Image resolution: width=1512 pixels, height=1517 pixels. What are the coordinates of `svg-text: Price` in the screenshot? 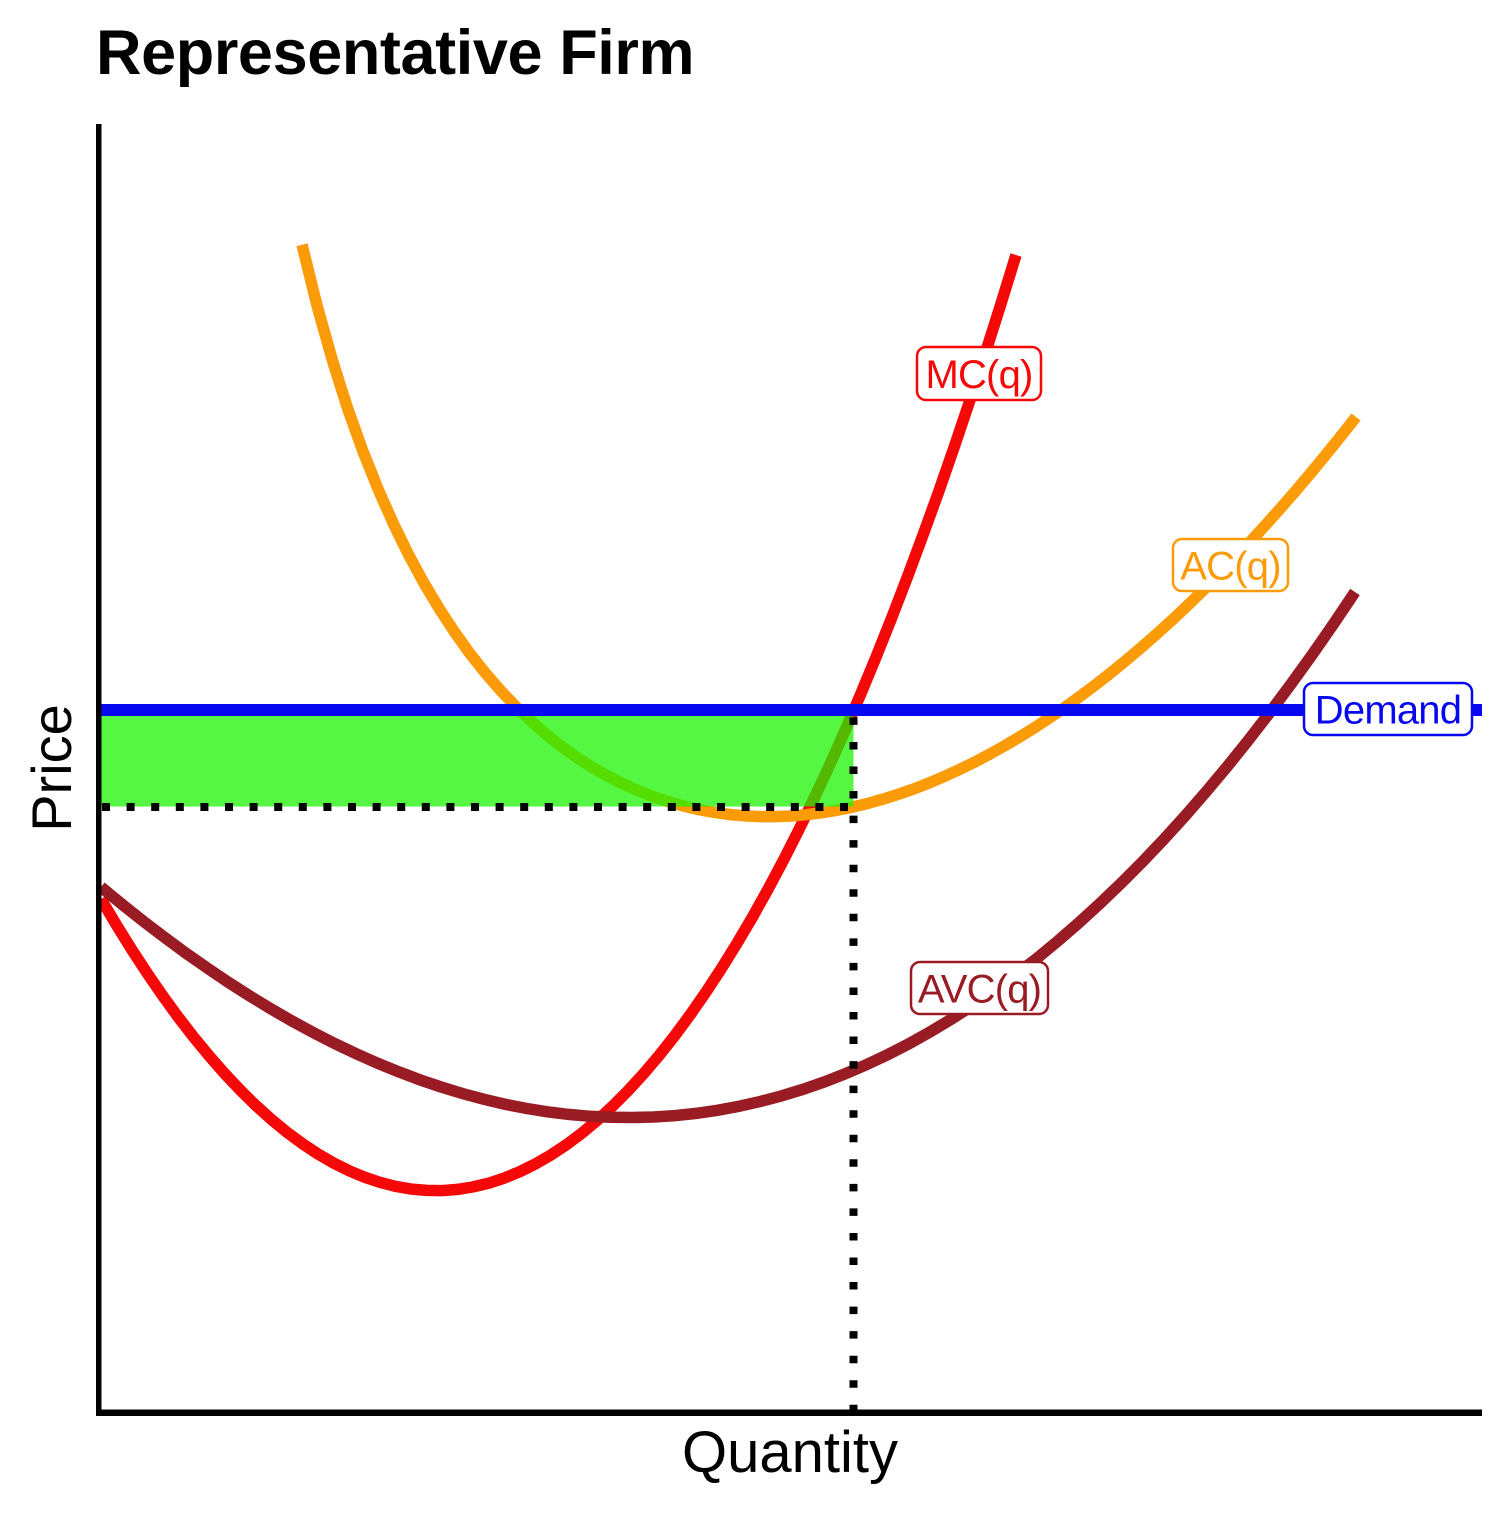 It's located at (51, 768).